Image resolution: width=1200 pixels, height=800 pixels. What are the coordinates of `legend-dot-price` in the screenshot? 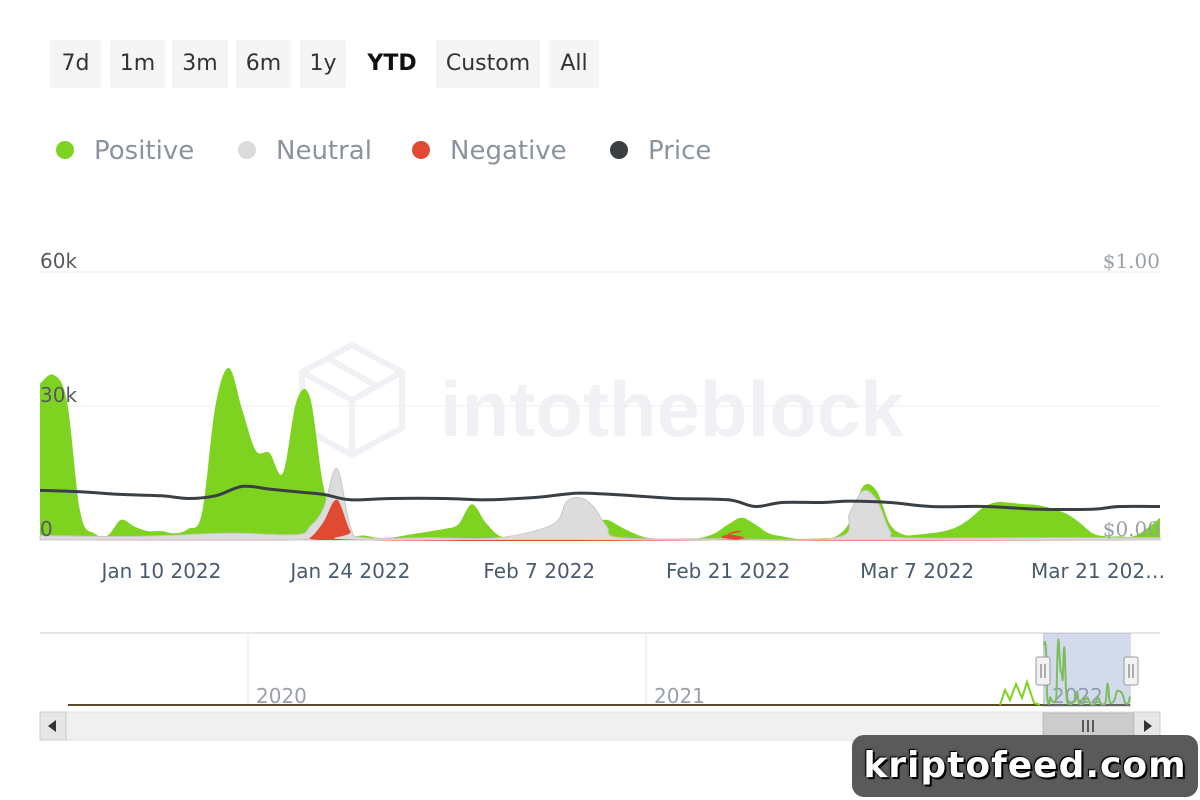 It's located at (619, 149).